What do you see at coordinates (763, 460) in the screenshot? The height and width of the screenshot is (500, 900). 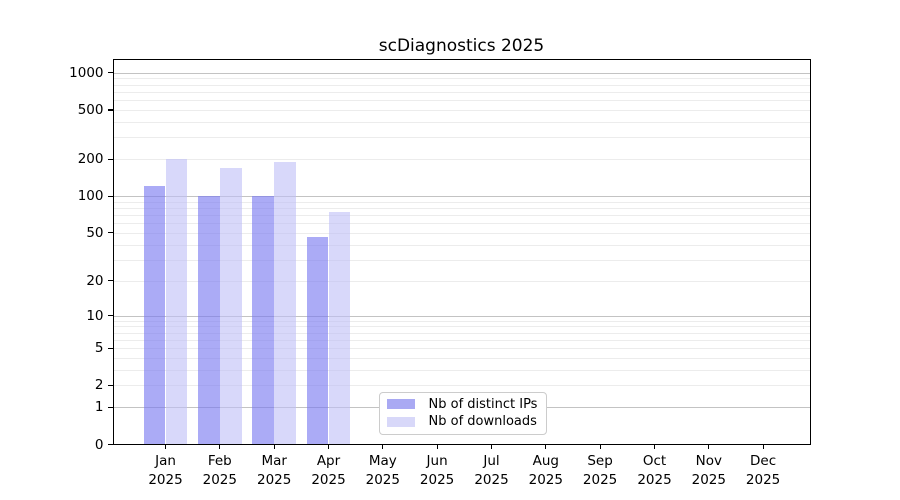 I see `x-tick-month: Dec` at bounding box center [763, 460].